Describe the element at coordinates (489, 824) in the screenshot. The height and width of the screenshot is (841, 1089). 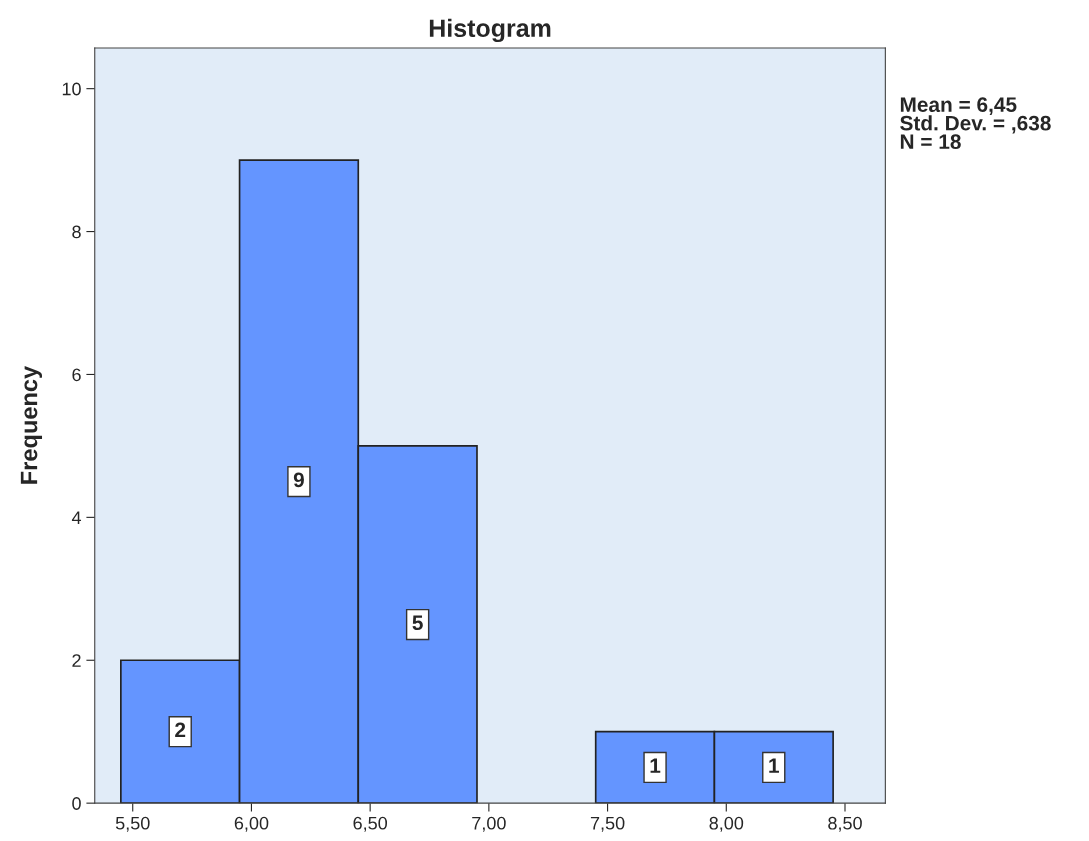
I see `x-tick-label: 7,00` at that location.